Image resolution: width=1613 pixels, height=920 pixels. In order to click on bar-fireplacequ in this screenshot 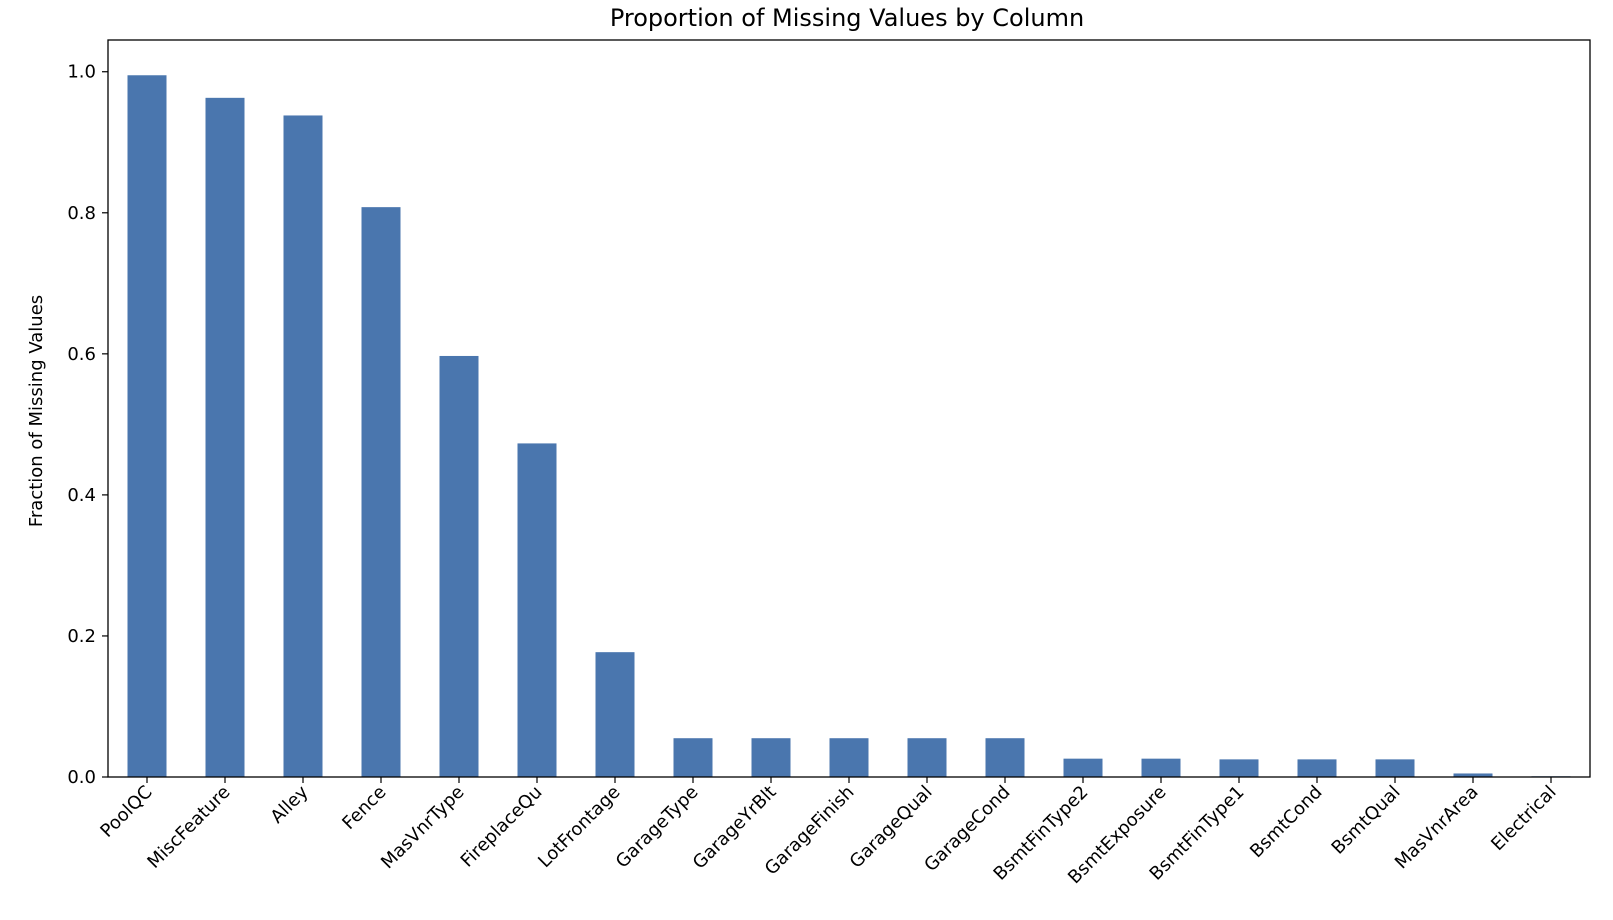, I will do `click(537, 610)`.